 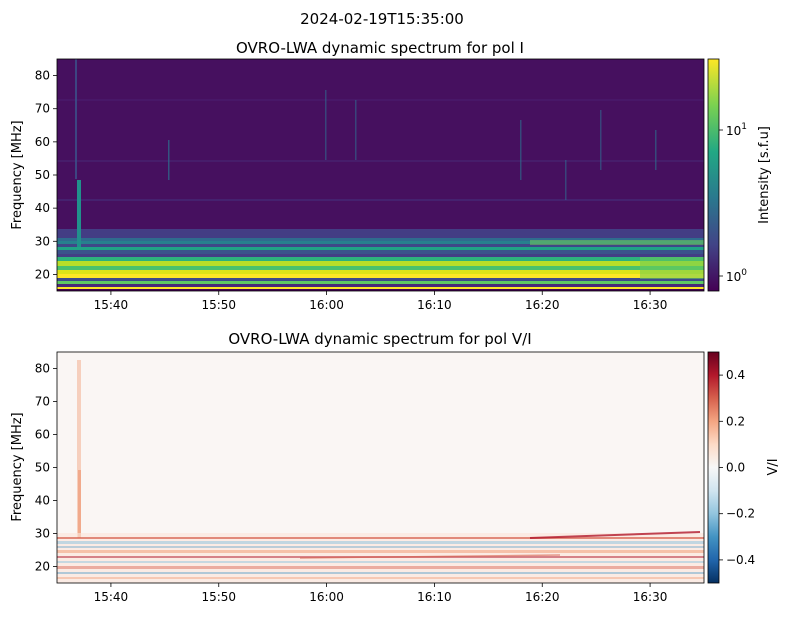 I want to click on colorbar-tick-label: 0.2, so click(x=735, y=421).